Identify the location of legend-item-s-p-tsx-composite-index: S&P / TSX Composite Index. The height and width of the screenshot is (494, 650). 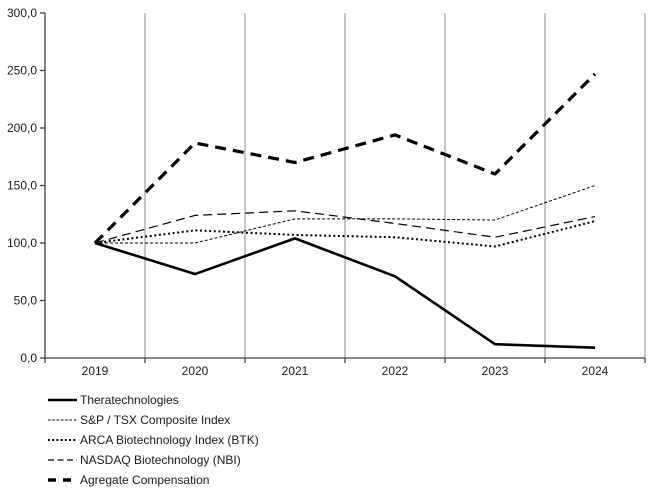
(153, 420).